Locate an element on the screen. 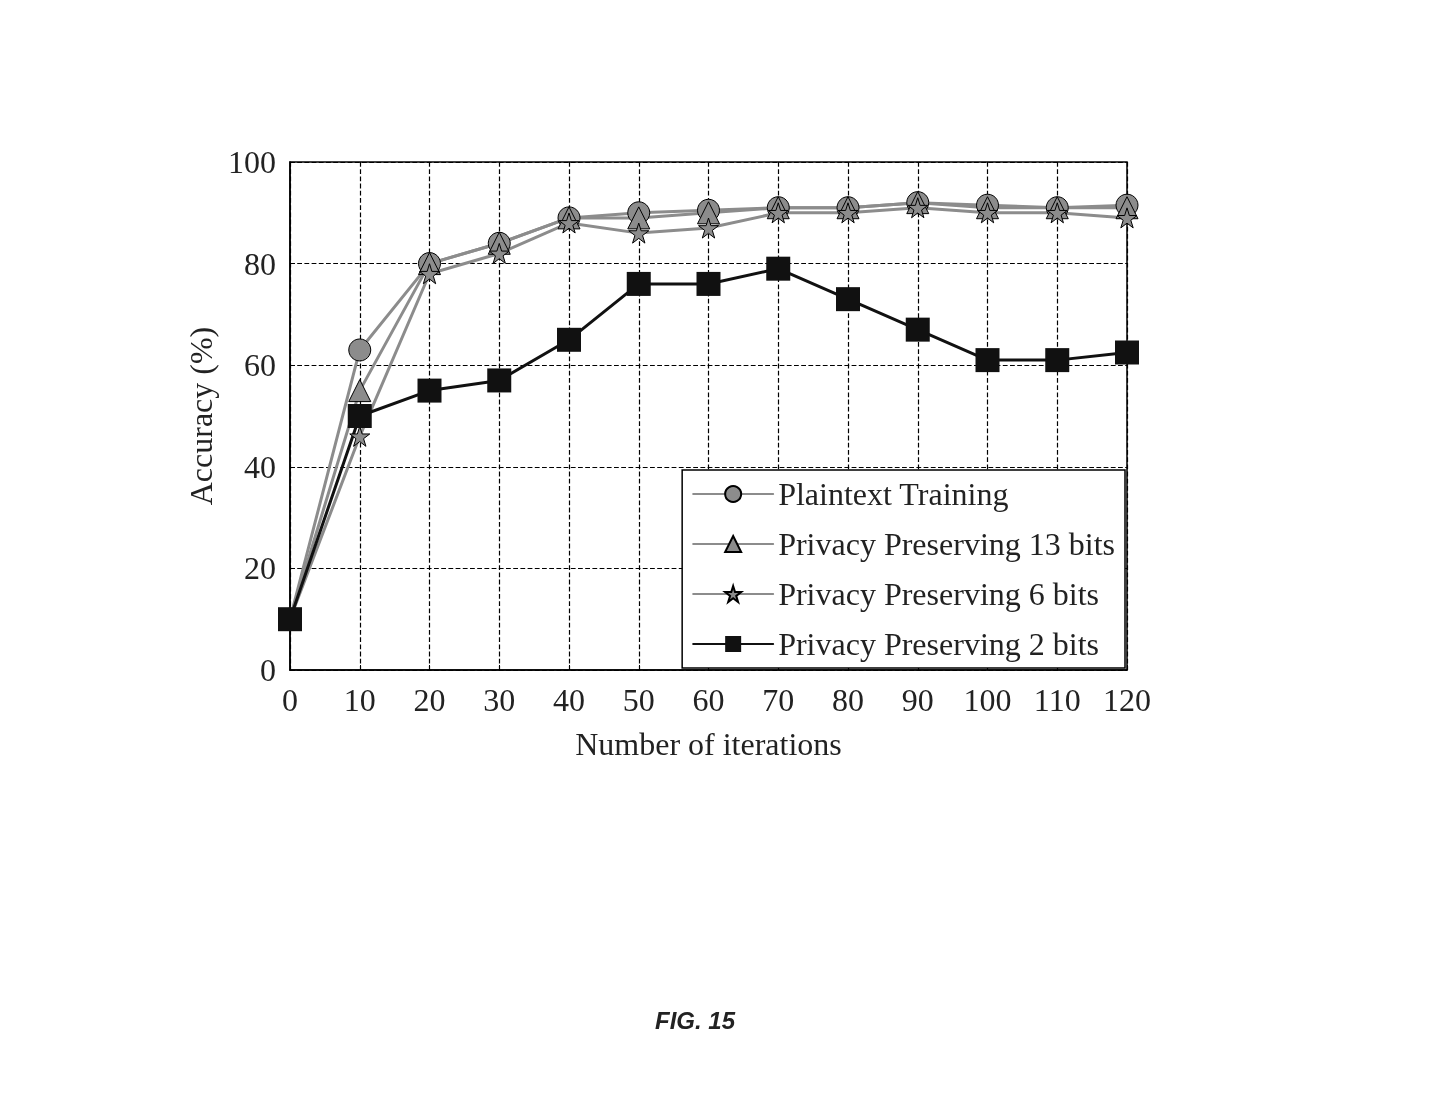 The image size is (1456, 1120). x-tick-label: 60 is located at coordinates (708, 700).